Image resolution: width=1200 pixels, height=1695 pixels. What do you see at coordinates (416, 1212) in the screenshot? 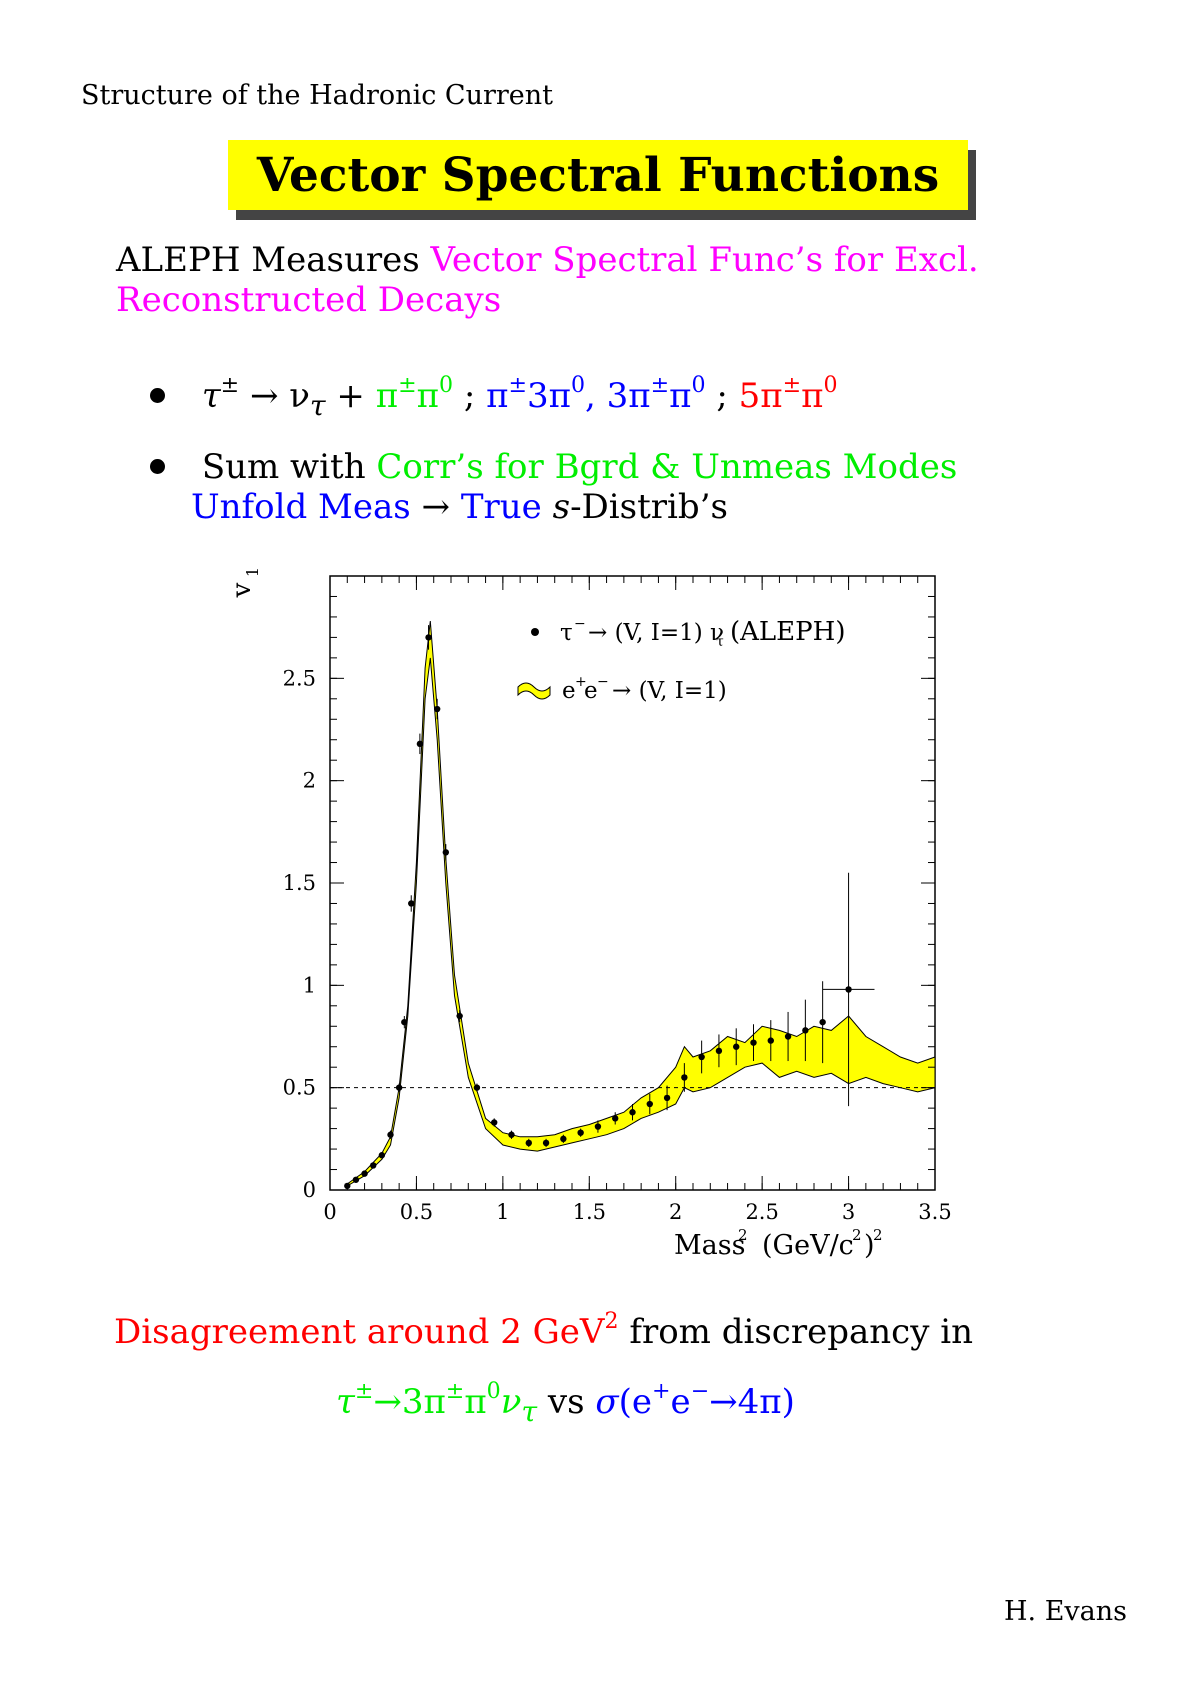
I see `x-tick-label: 0.5` at bounding box center [416, 1212].